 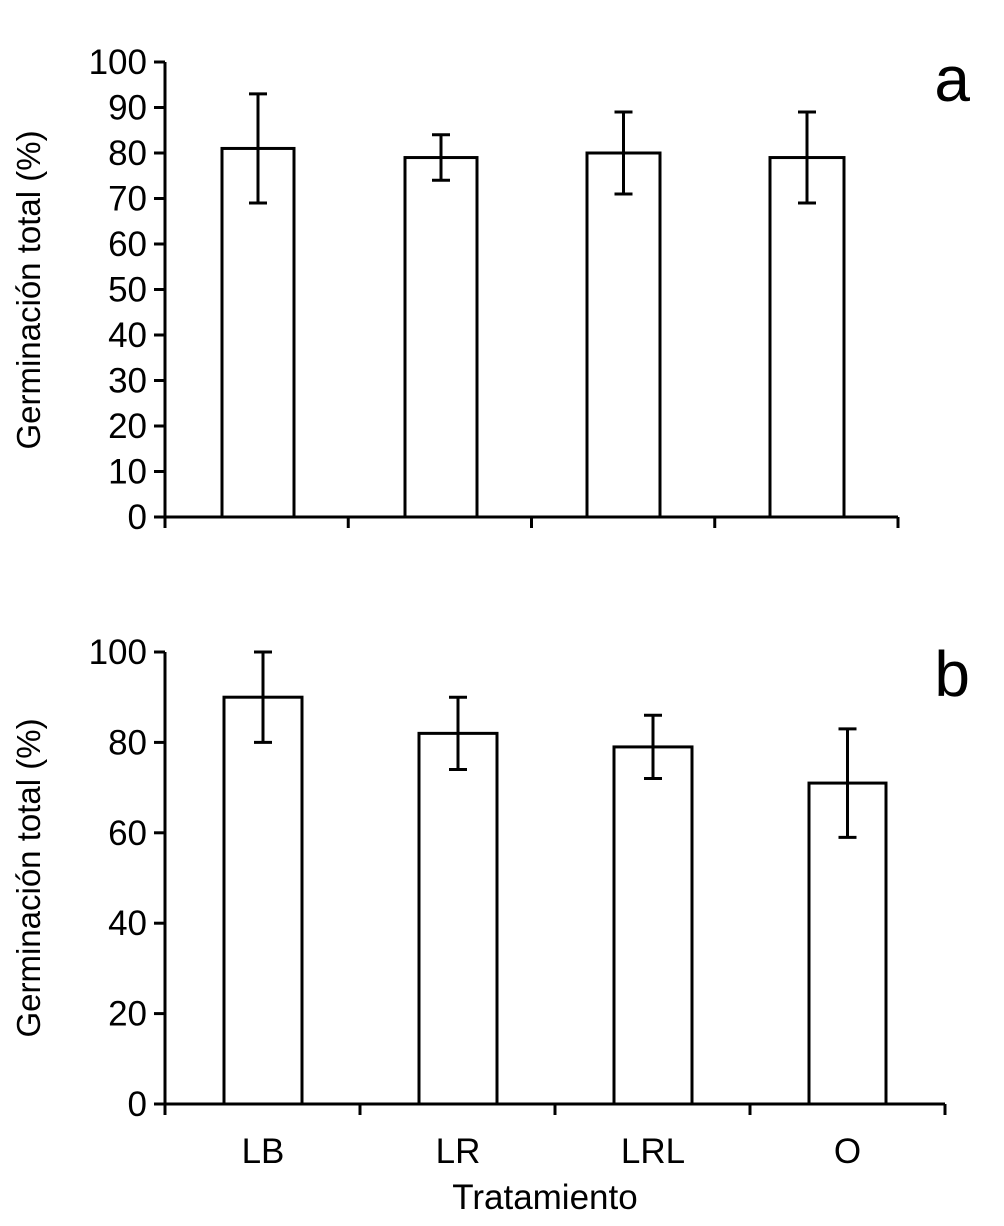 What do you see at coordinates (952, 674) in the screenshot?
I see `panel-label: b` at bounding box center [952, 674].